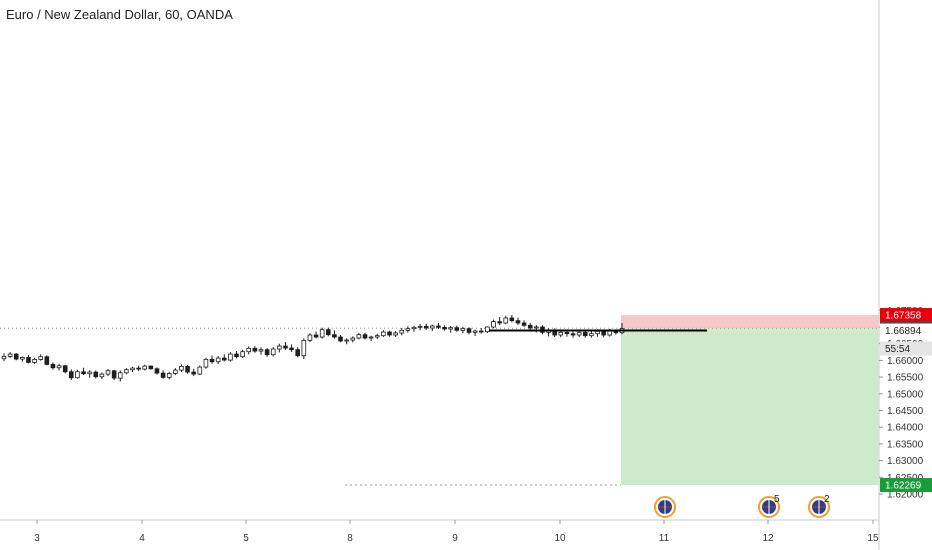  Describe the element at coordinates (119, 14) in the screenshot. I see `chart-title: Euro / New Zealand Dollar, 60, OANDA` at that location.